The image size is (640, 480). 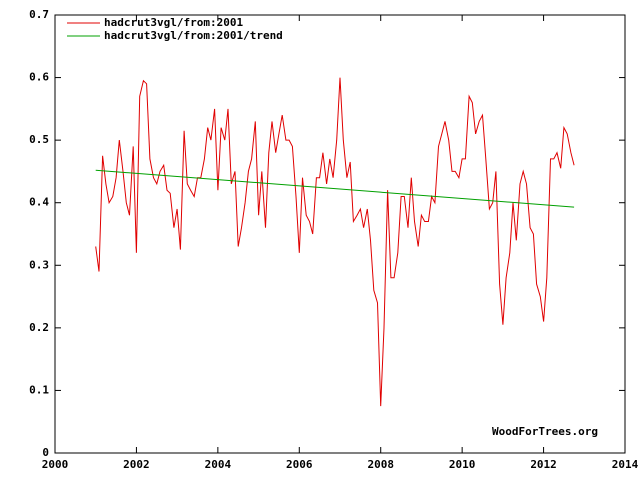 I want to click on x-tick-label: 2006, so click(x=299, y=464).